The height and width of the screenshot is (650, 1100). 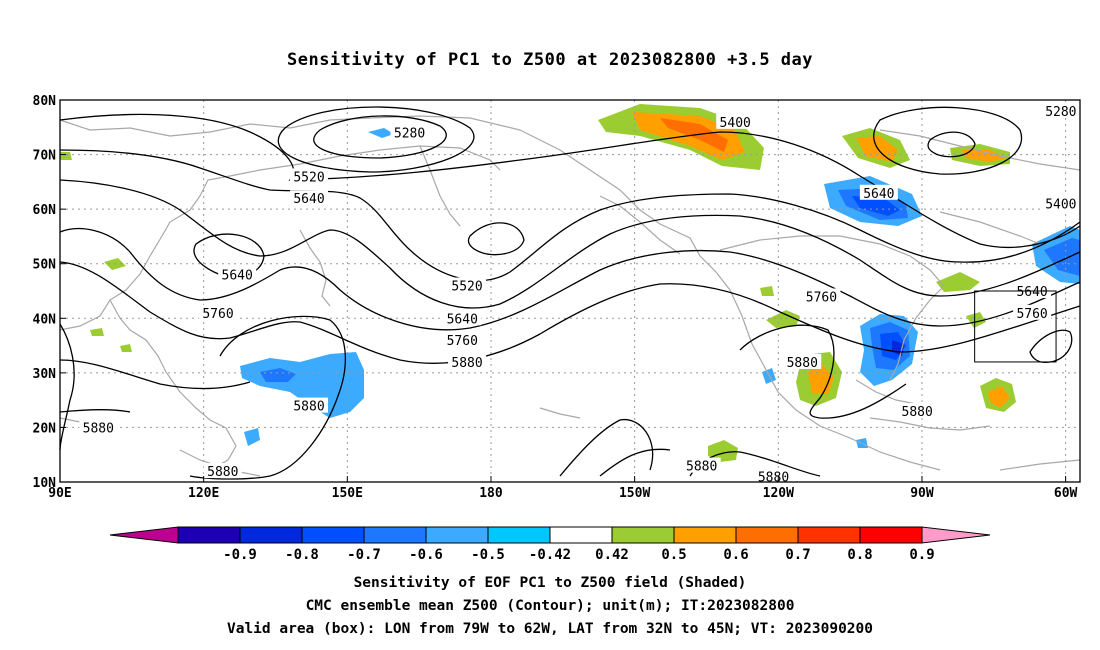 I want to click on lon-tick-label: 90E, so click(x=59, y=493).